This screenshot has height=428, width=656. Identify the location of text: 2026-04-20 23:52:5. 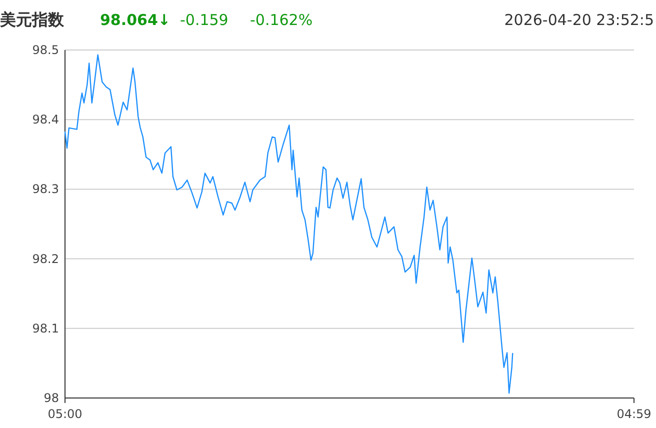
(579, 20).